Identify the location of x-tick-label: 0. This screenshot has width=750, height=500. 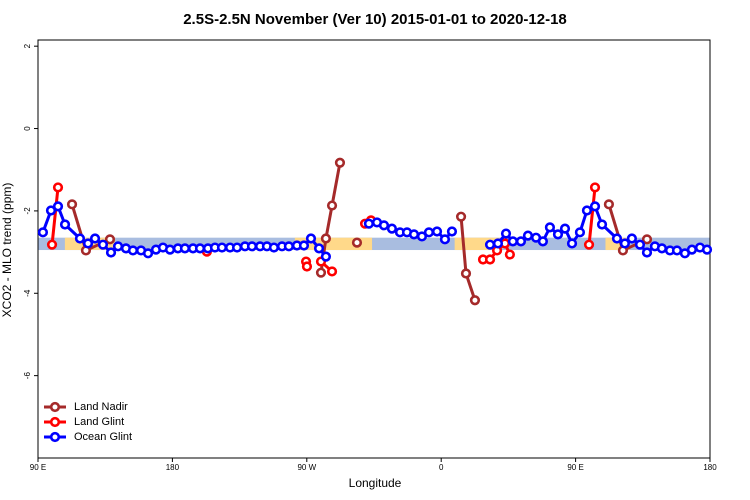
(441, 467).